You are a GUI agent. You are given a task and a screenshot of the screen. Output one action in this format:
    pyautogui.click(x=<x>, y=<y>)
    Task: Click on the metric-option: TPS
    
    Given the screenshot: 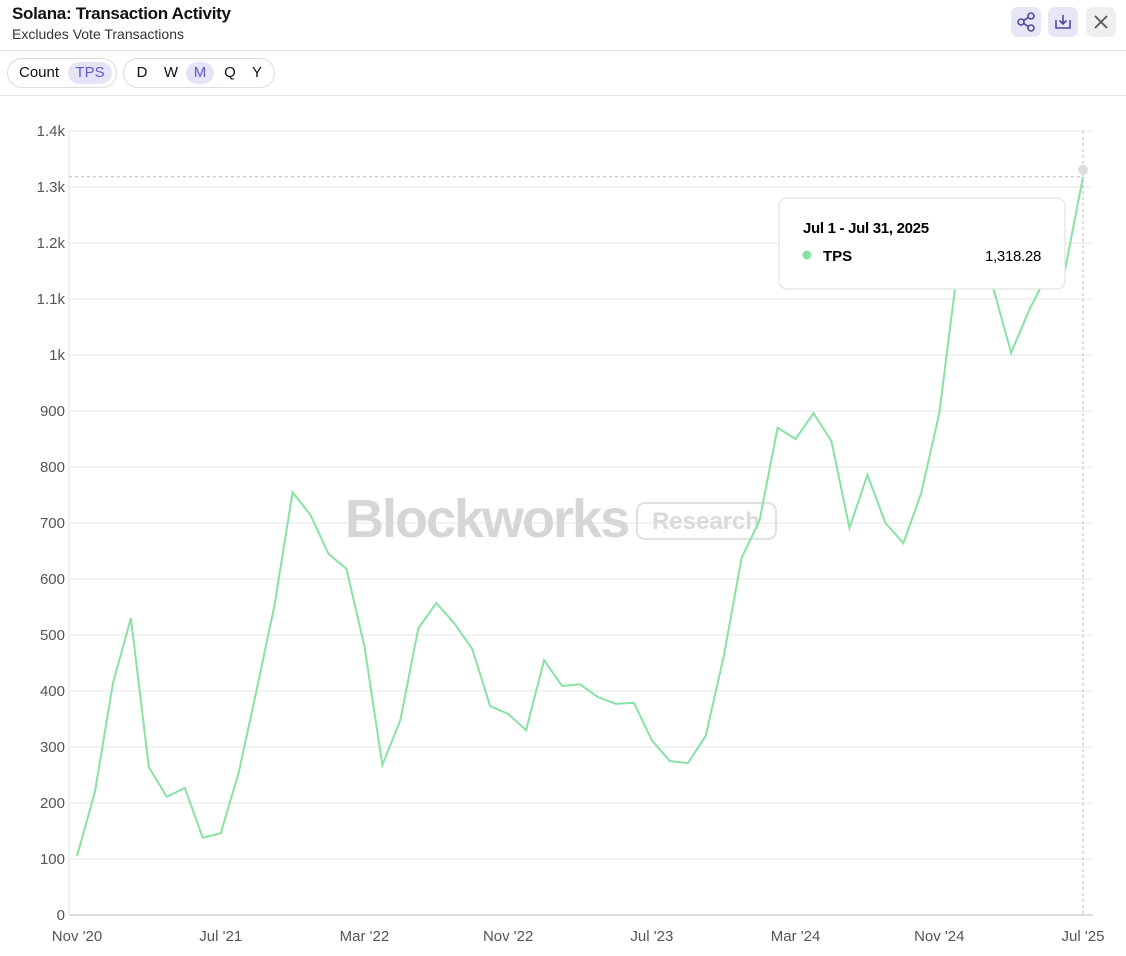 What is the action you would take?
    pyautogui.click(x=90, y=73)
    